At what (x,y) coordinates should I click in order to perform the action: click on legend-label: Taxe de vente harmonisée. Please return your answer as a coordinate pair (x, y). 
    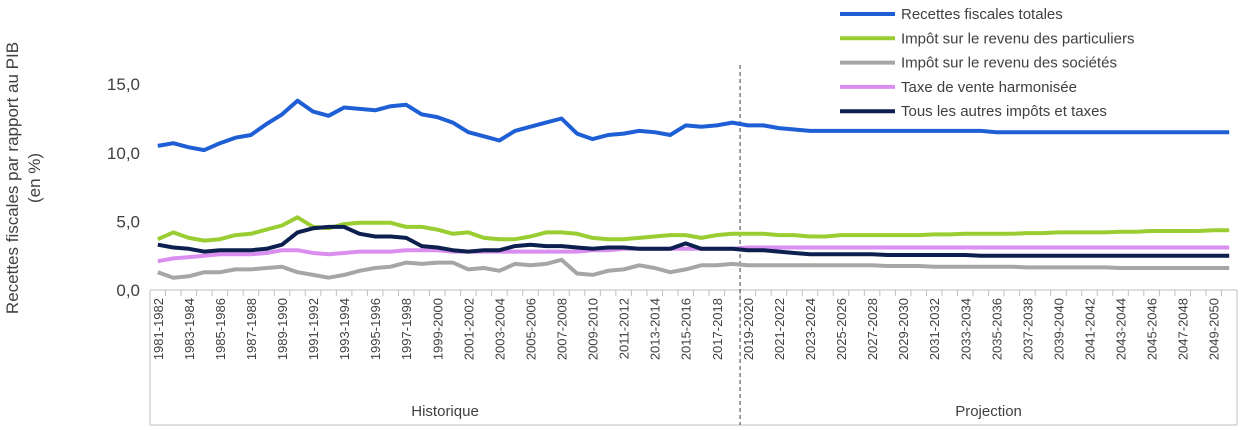
    Looking at the image, I should click on (989, 87).